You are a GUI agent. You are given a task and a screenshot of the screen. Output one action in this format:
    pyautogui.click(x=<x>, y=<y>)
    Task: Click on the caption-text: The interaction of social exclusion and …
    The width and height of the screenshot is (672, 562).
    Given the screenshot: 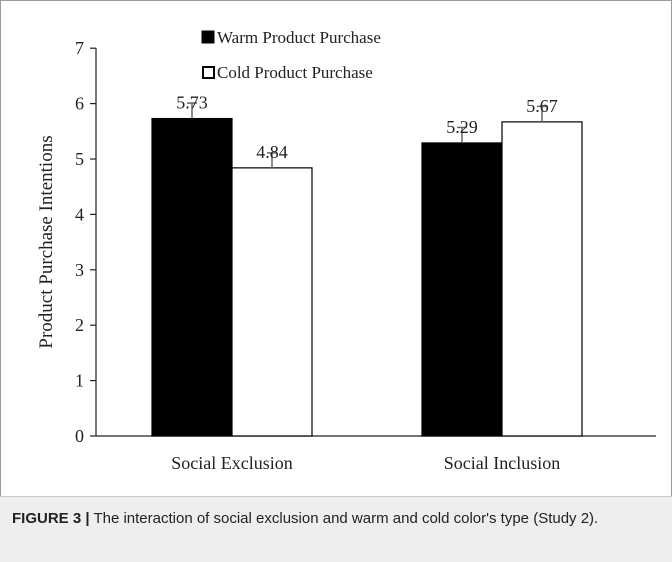 What is the action you would take?
    pyautogui.click(x=344, y=518)
    